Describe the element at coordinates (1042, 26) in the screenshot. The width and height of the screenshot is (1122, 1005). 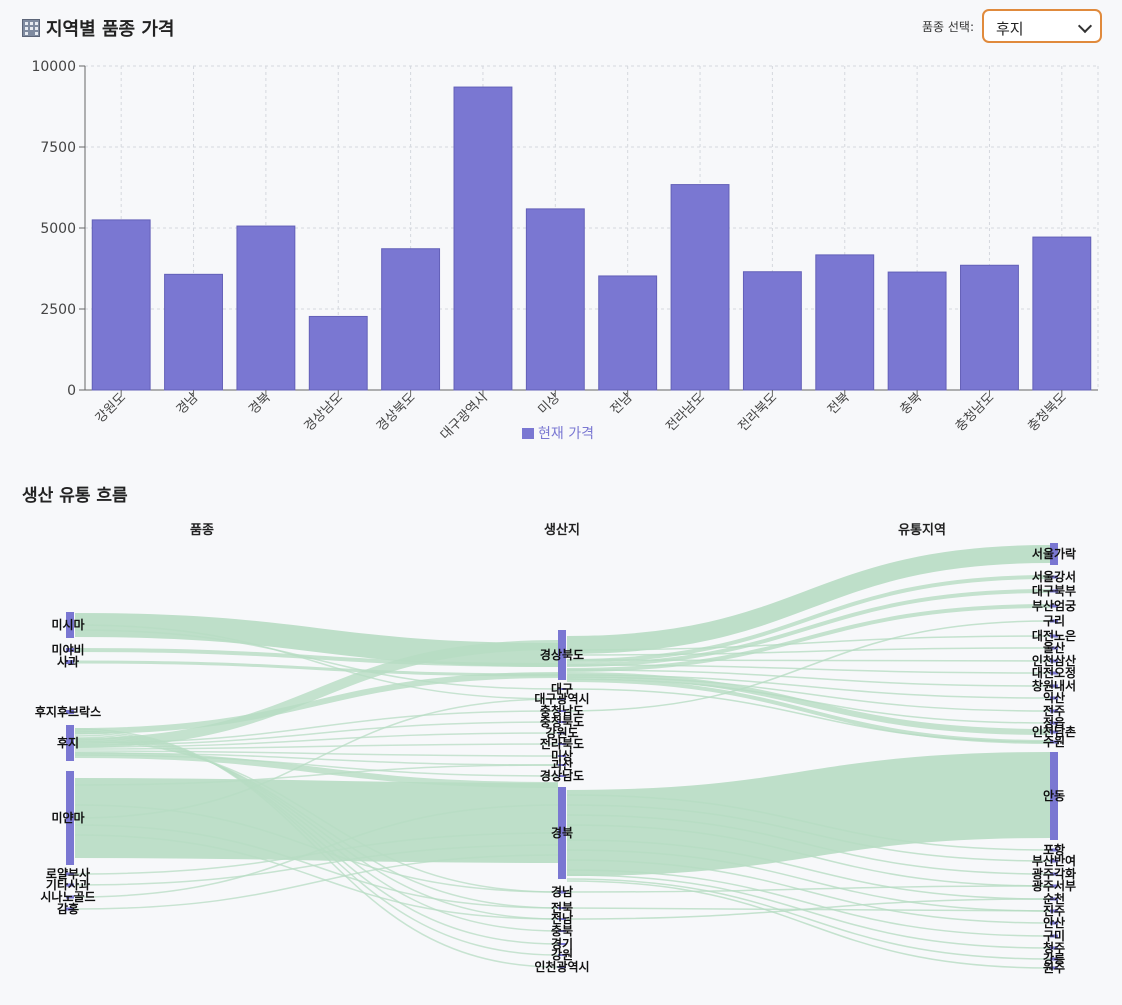
I see `variety-select: 후지` at that location.